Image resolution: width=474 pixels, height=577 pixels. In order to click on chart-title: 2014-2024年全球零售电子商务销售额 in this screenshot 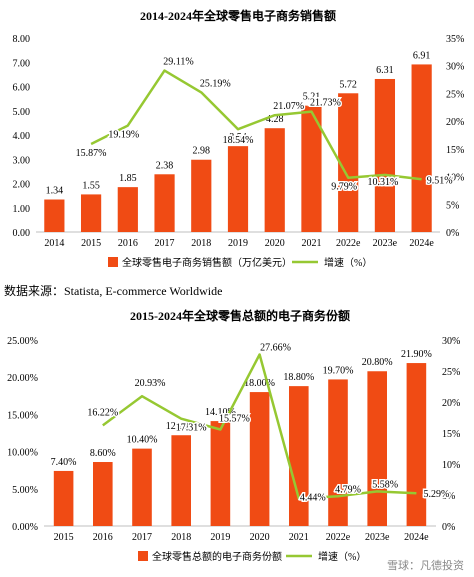, I will do `click(238, 15)`.